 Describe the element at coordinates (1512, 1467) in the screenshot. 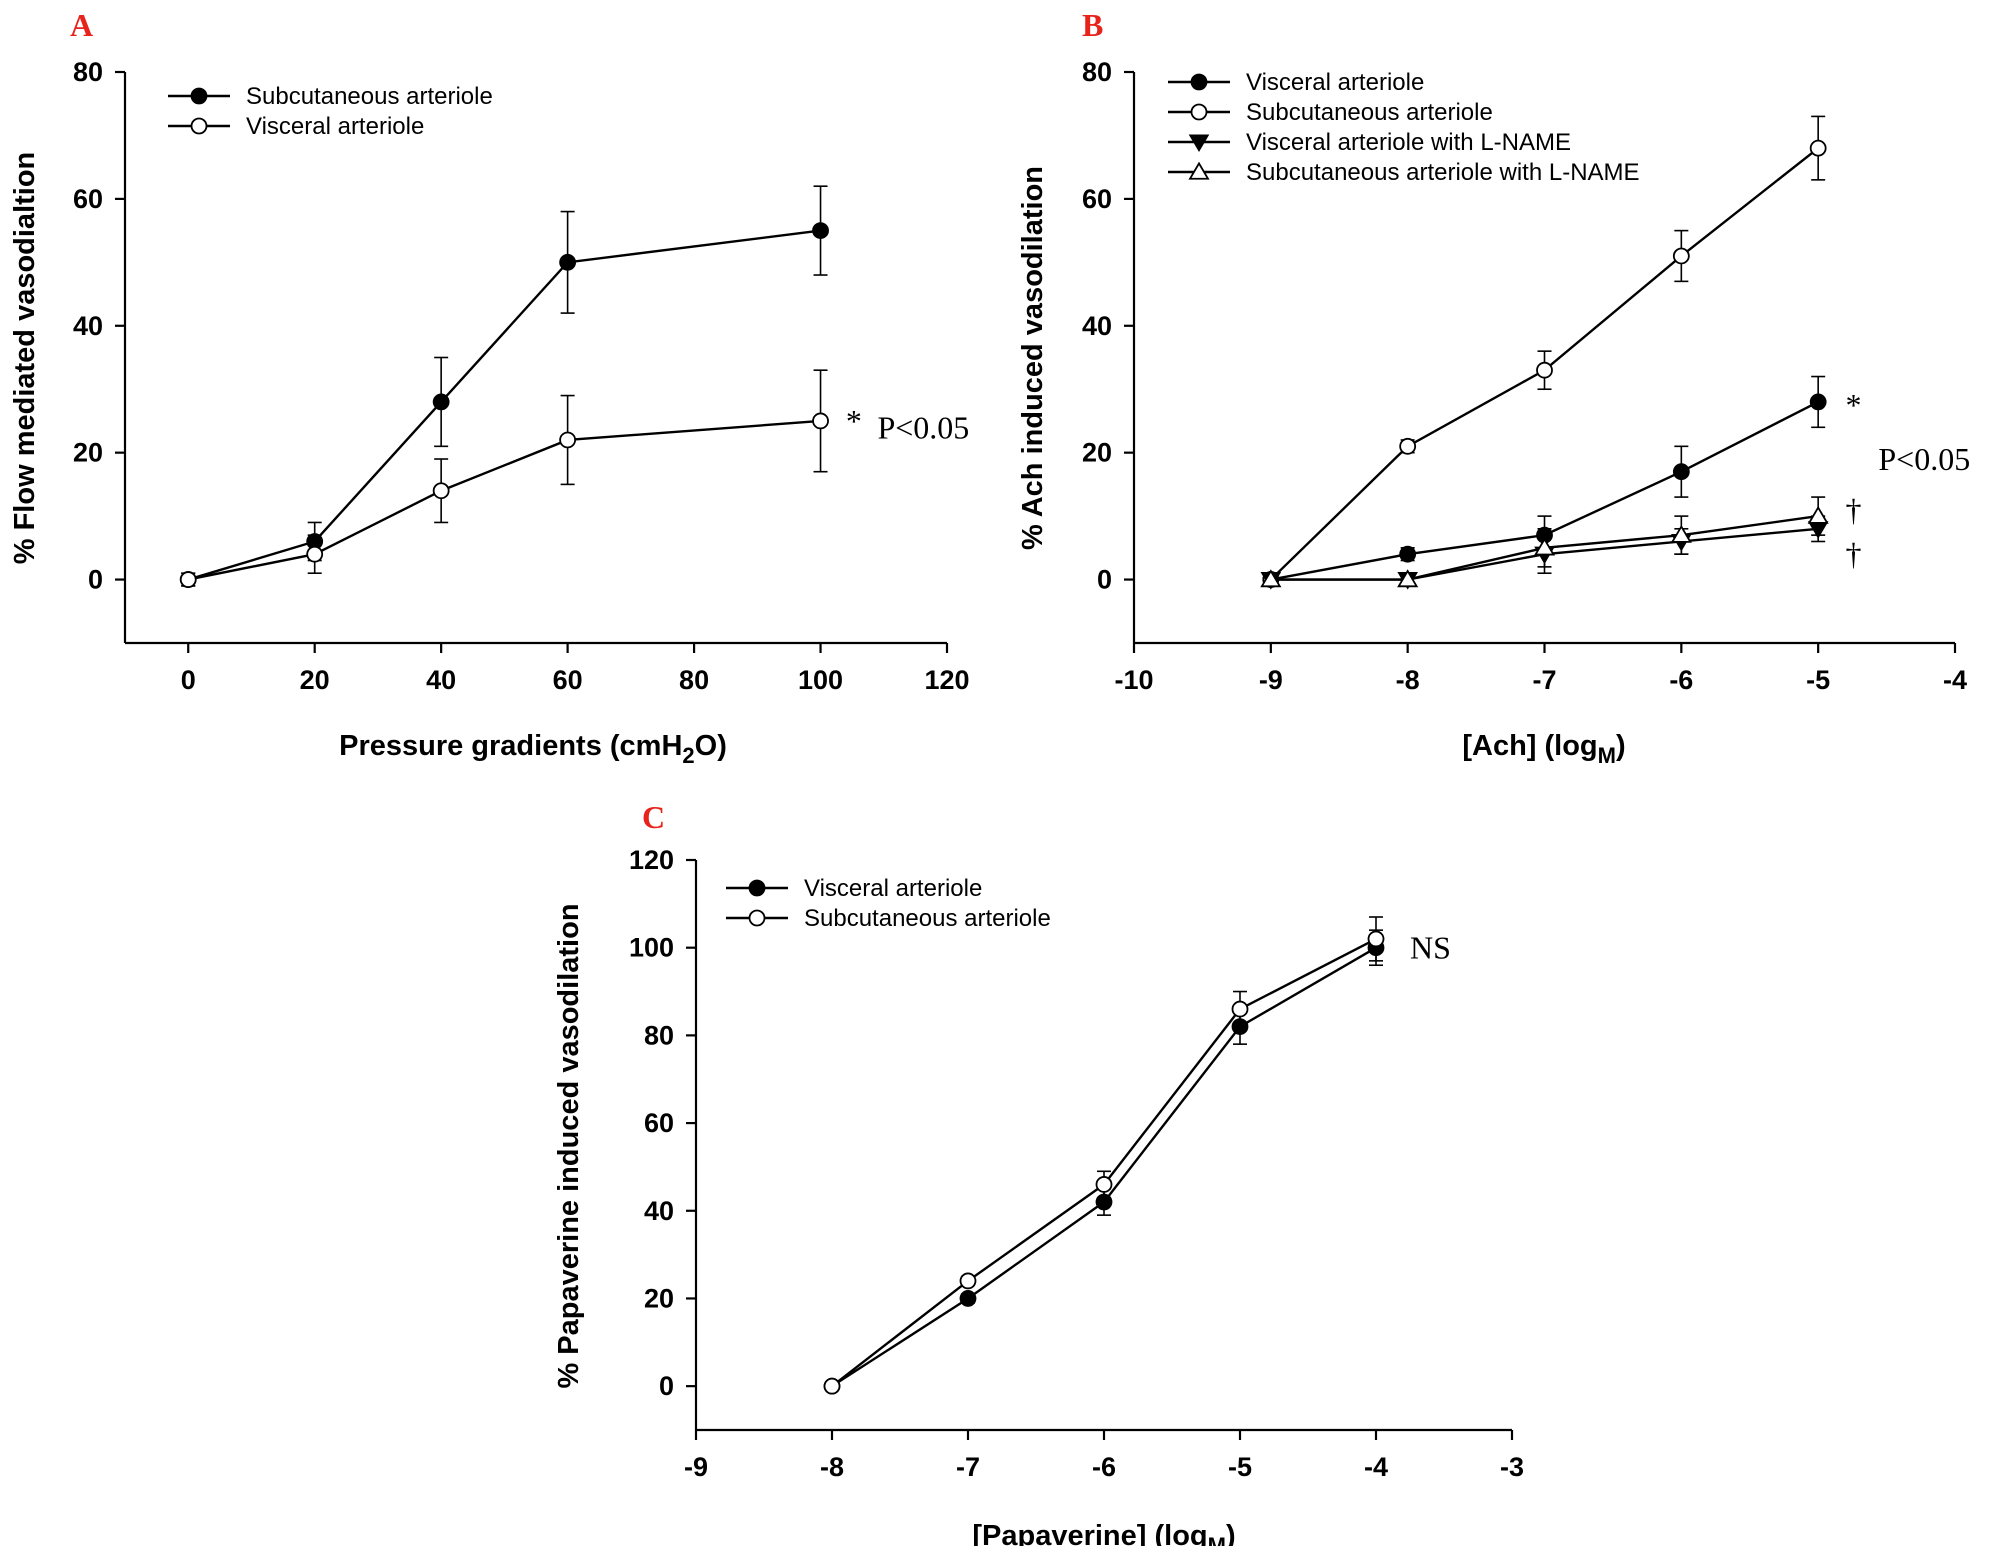

I see `x-tick-label: -3` at that location.